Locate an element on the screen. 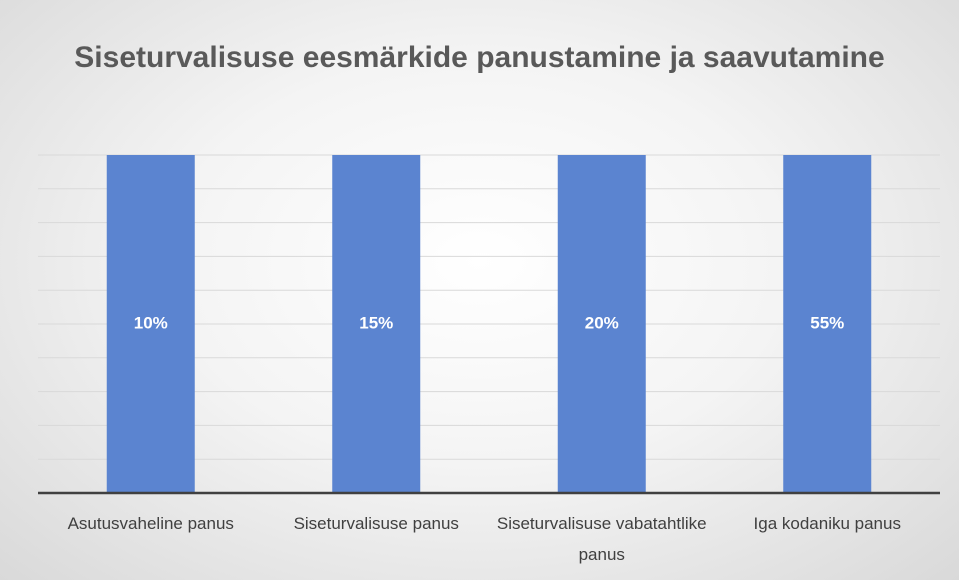 Image resolution: width=959 pixels, height=580 pixels. data-label: 10% is located at coordinates (151, 322).